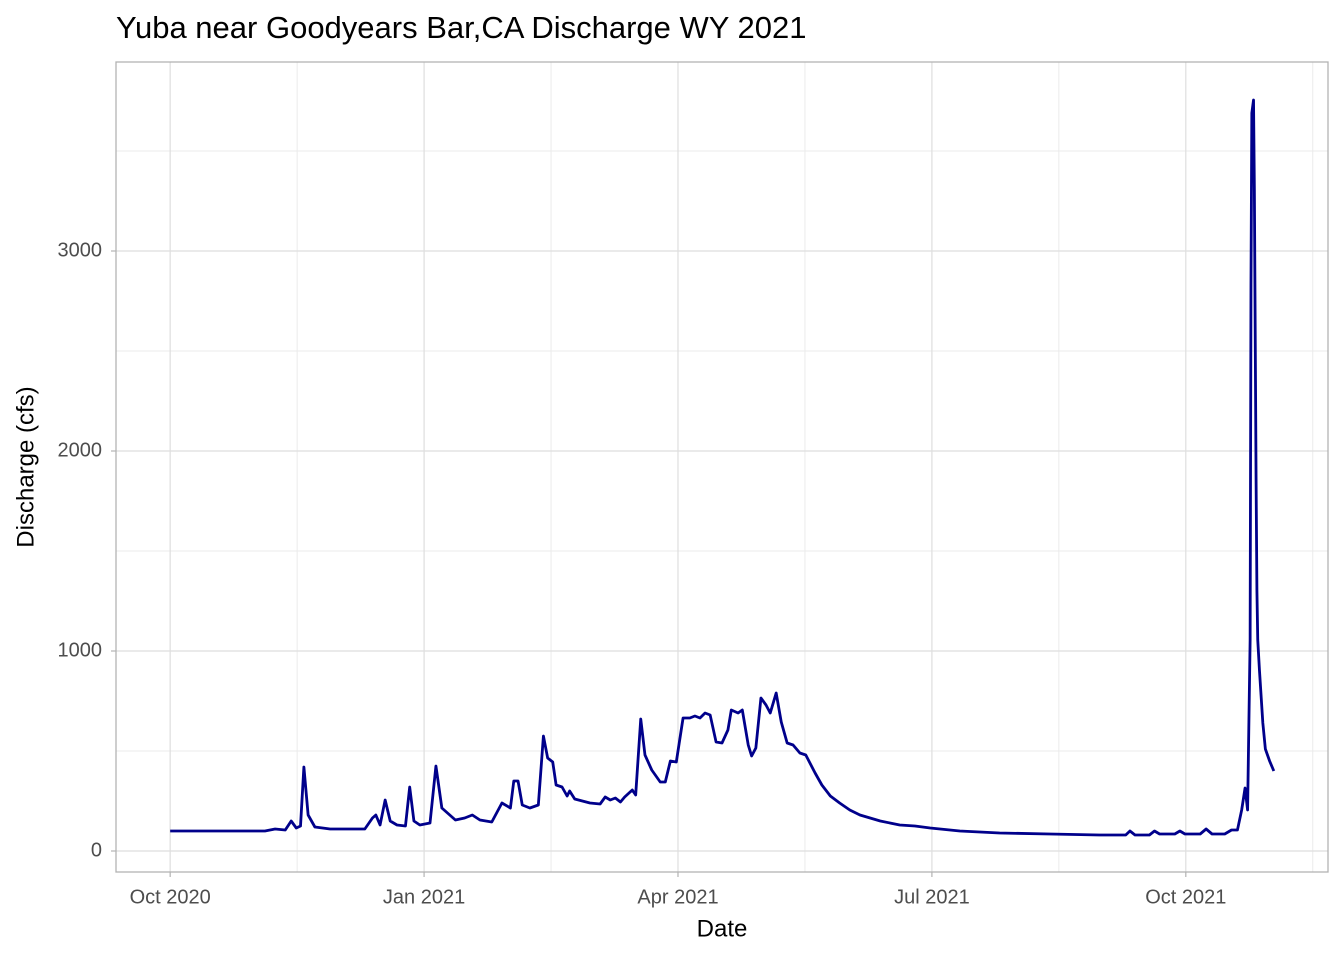 The height and width of the screenshot is (965, 1344). Describe the element at coordinates (96, 850) in the screenshot. I see `y-tick-label: 0` at that location.